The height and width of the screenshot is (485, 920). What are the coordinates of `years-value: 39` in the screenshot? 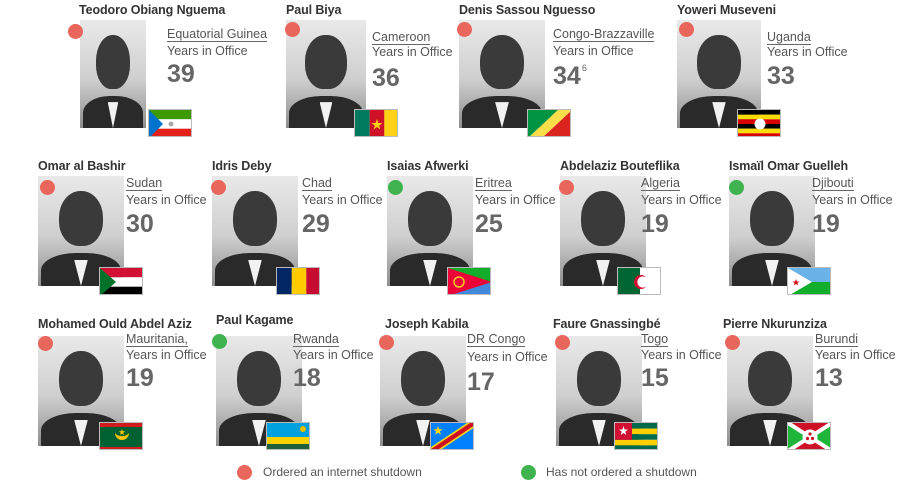 It's located at (181, 74).